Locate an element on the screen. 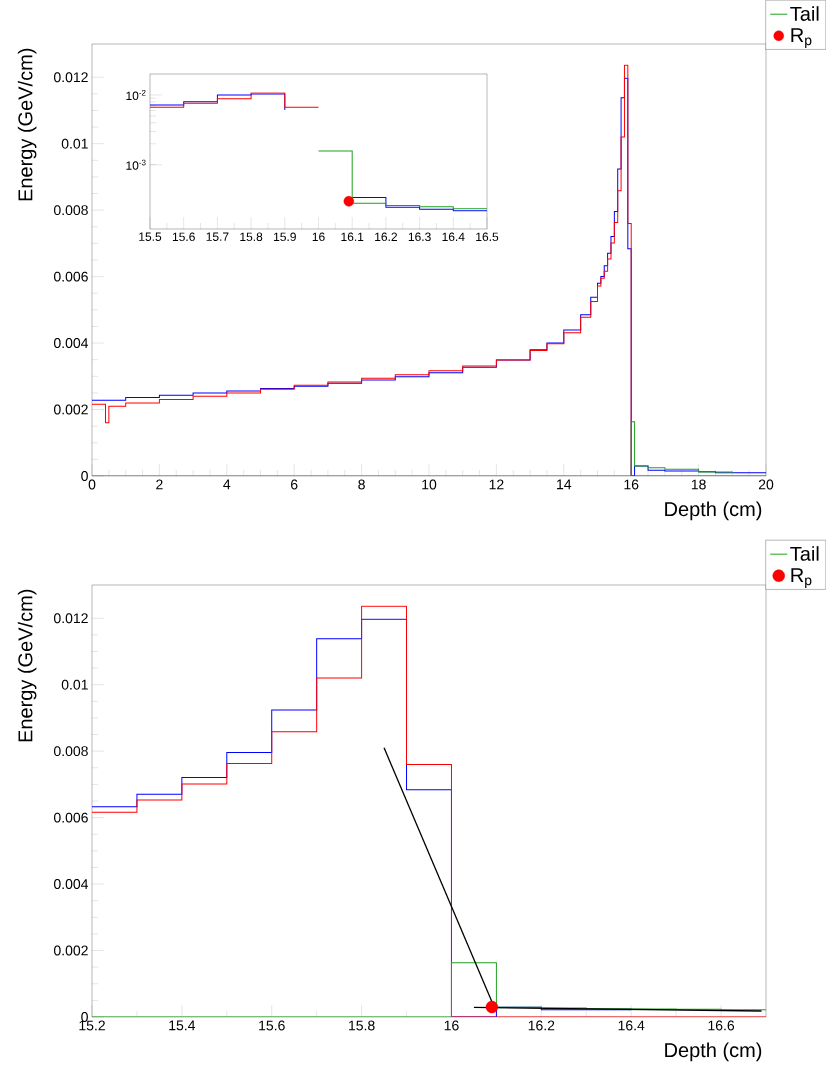 This screenshot has width=826, height=1075. x-tick-label: 16.1 is located at coordinates (352, 237).